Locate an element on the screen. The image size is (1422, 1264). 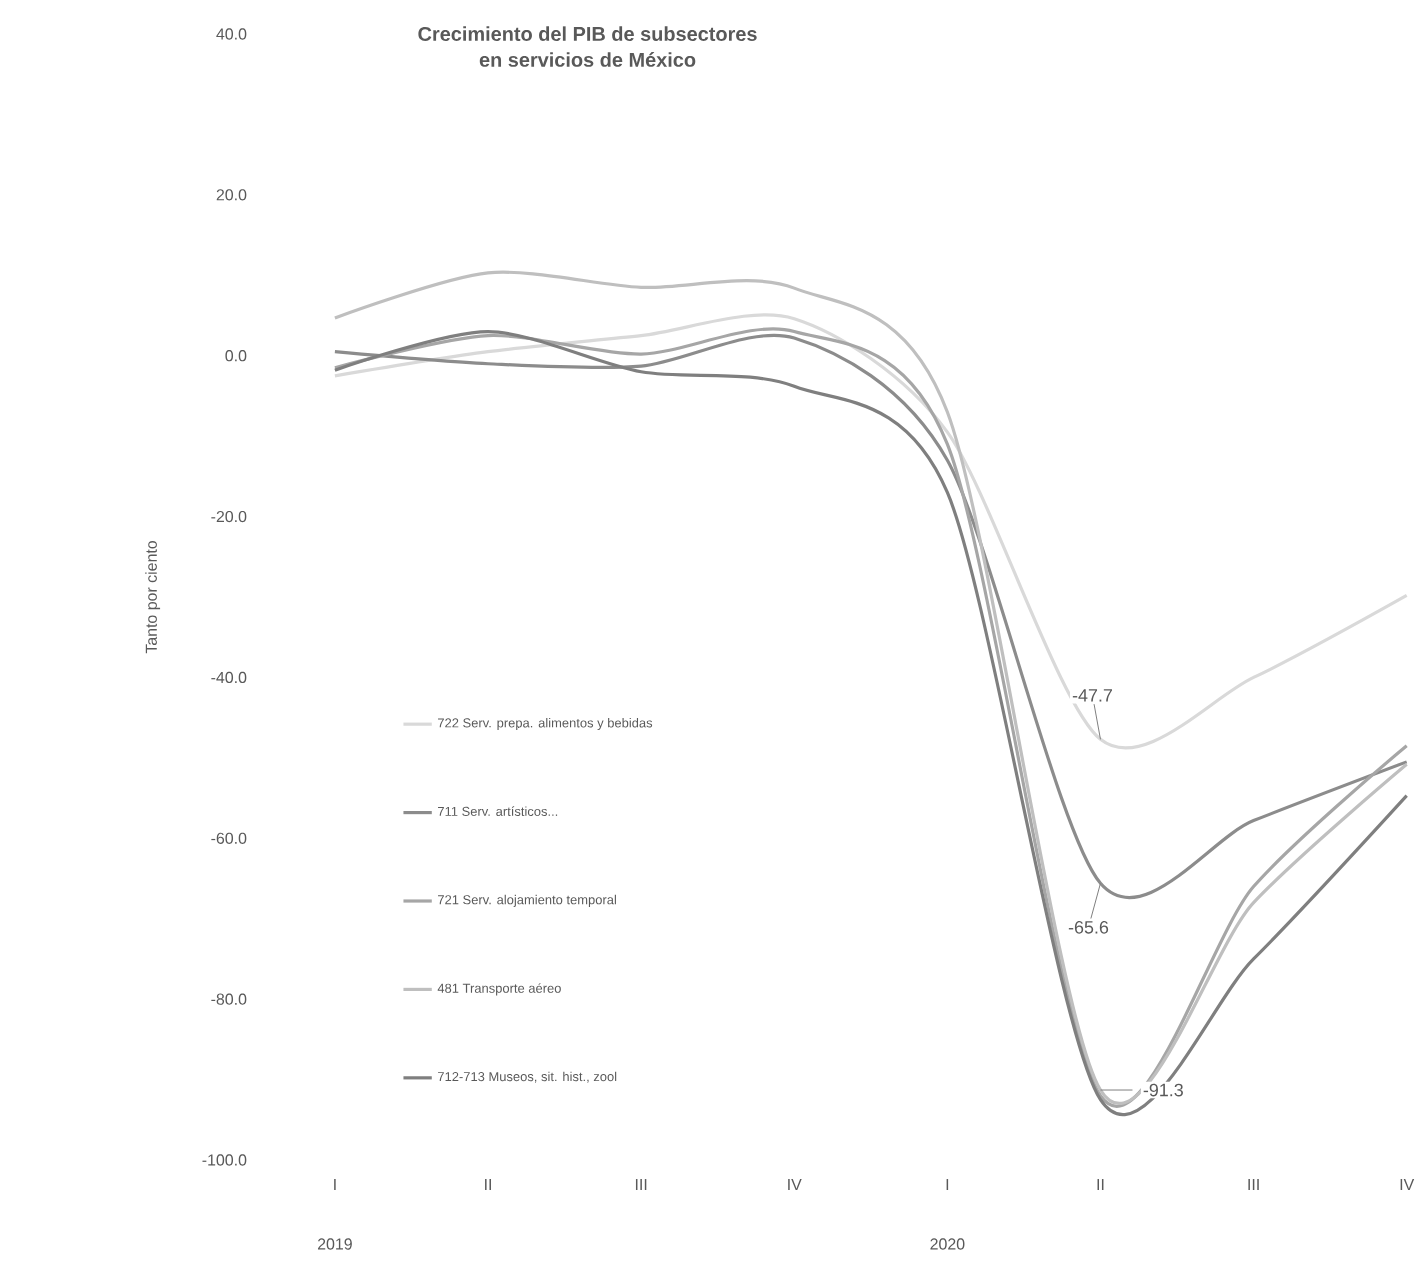
chart-title: Crecimiento del PIB de subsectores en servicios de México is located at coordinates (587, 46).